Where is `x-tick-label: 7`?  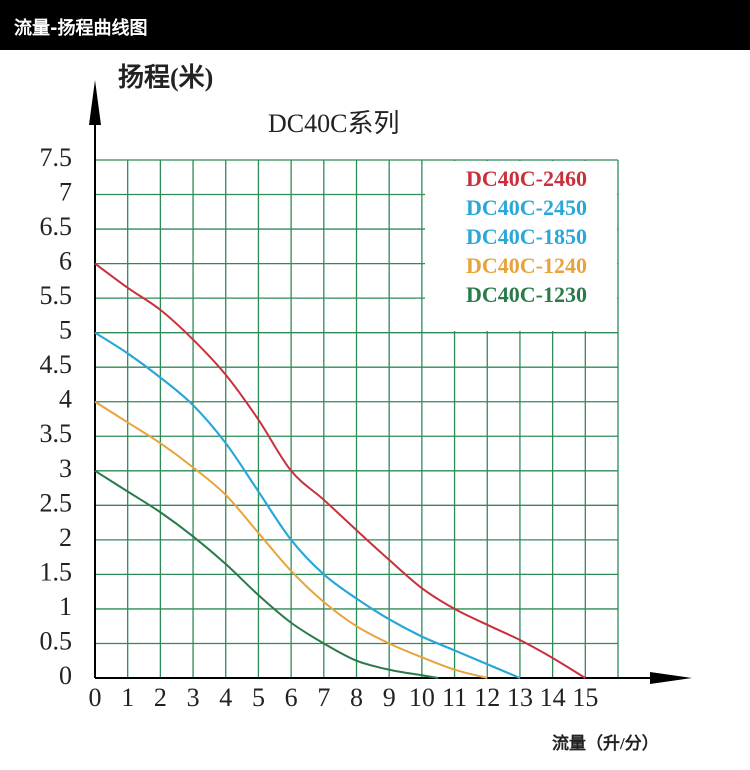
x-tick-label: 7 is located at coordinates (323, 697).